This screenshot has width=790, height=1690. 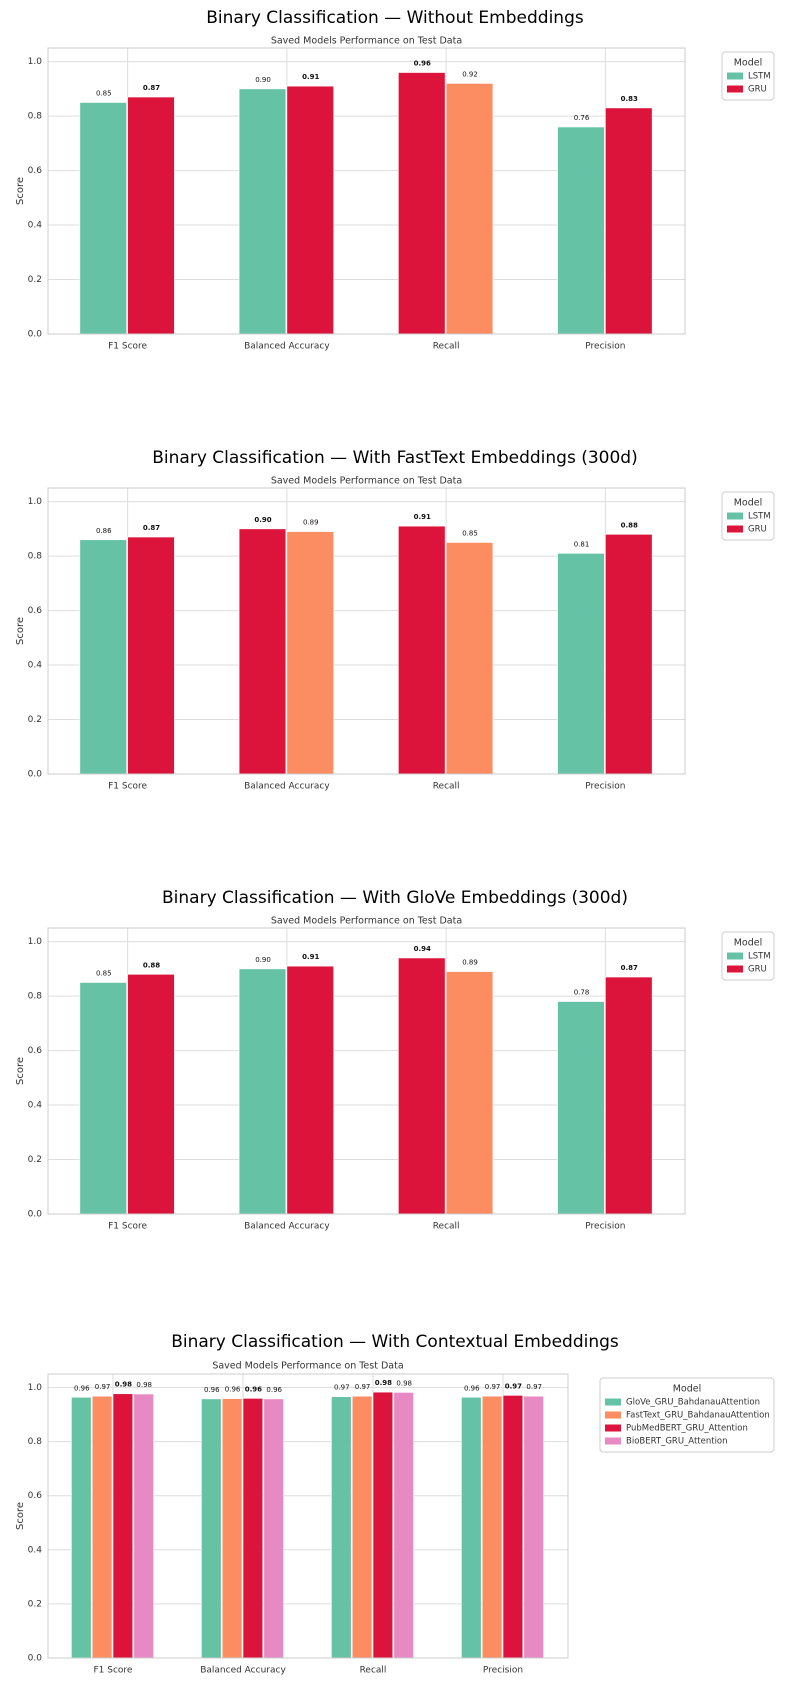 What do you see at coordinates (35, 1160) in the screenshot?
I see `y-tick-label: 0.2` at bounding box center [35, 1160].